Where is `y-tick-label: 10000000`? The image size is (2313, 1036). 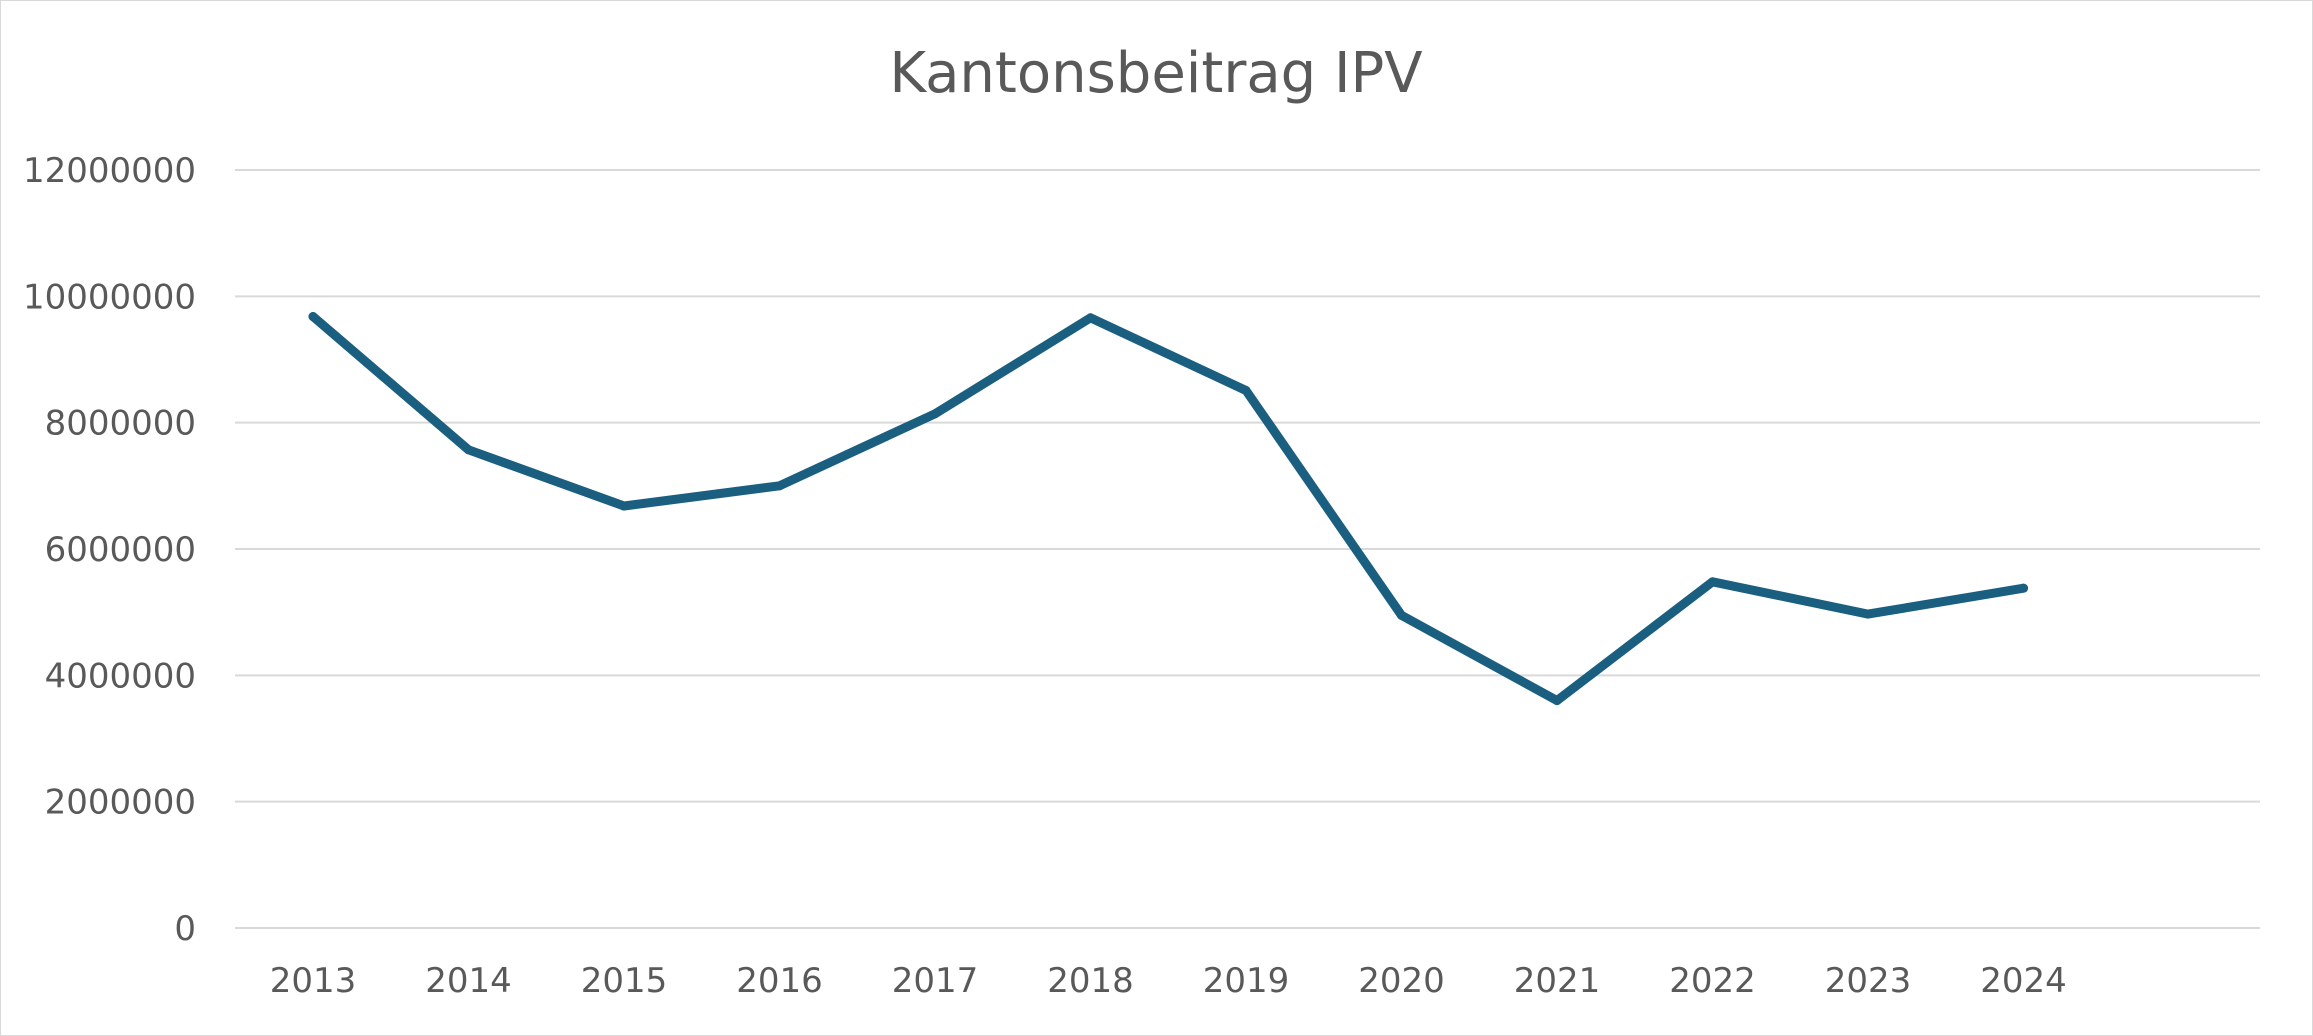
y-tick-label: 10000000 is located at coordinates (109, 297).